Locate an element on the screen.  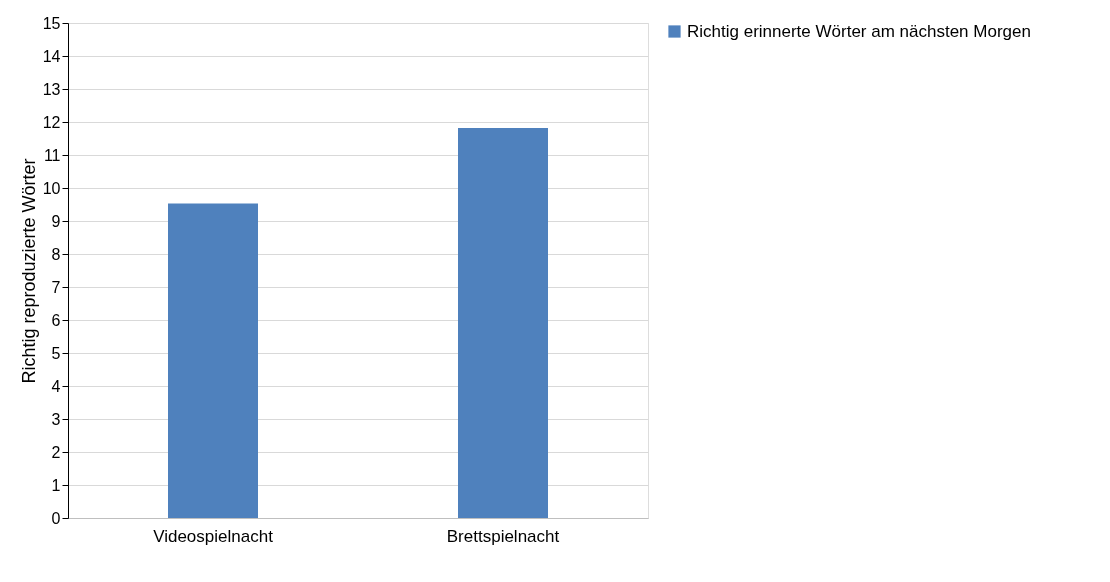
y-tick-label: 2 is located at coordinates (56, 452).